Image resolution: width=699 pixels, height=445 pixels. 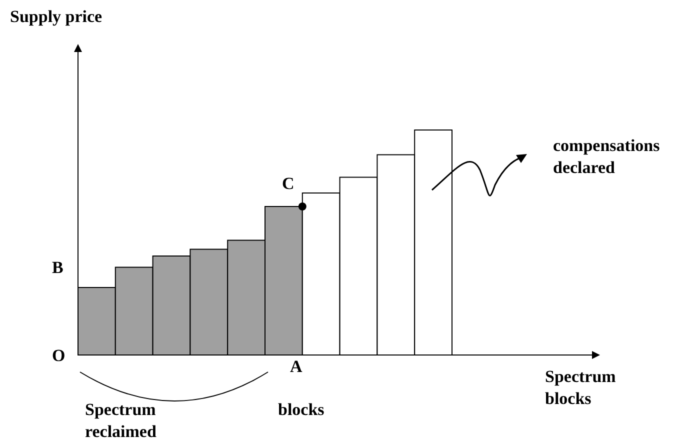 What do you see at coordinates (296, 366) in the screenshot?
I see `text: A` at bounding box center [296, 366].